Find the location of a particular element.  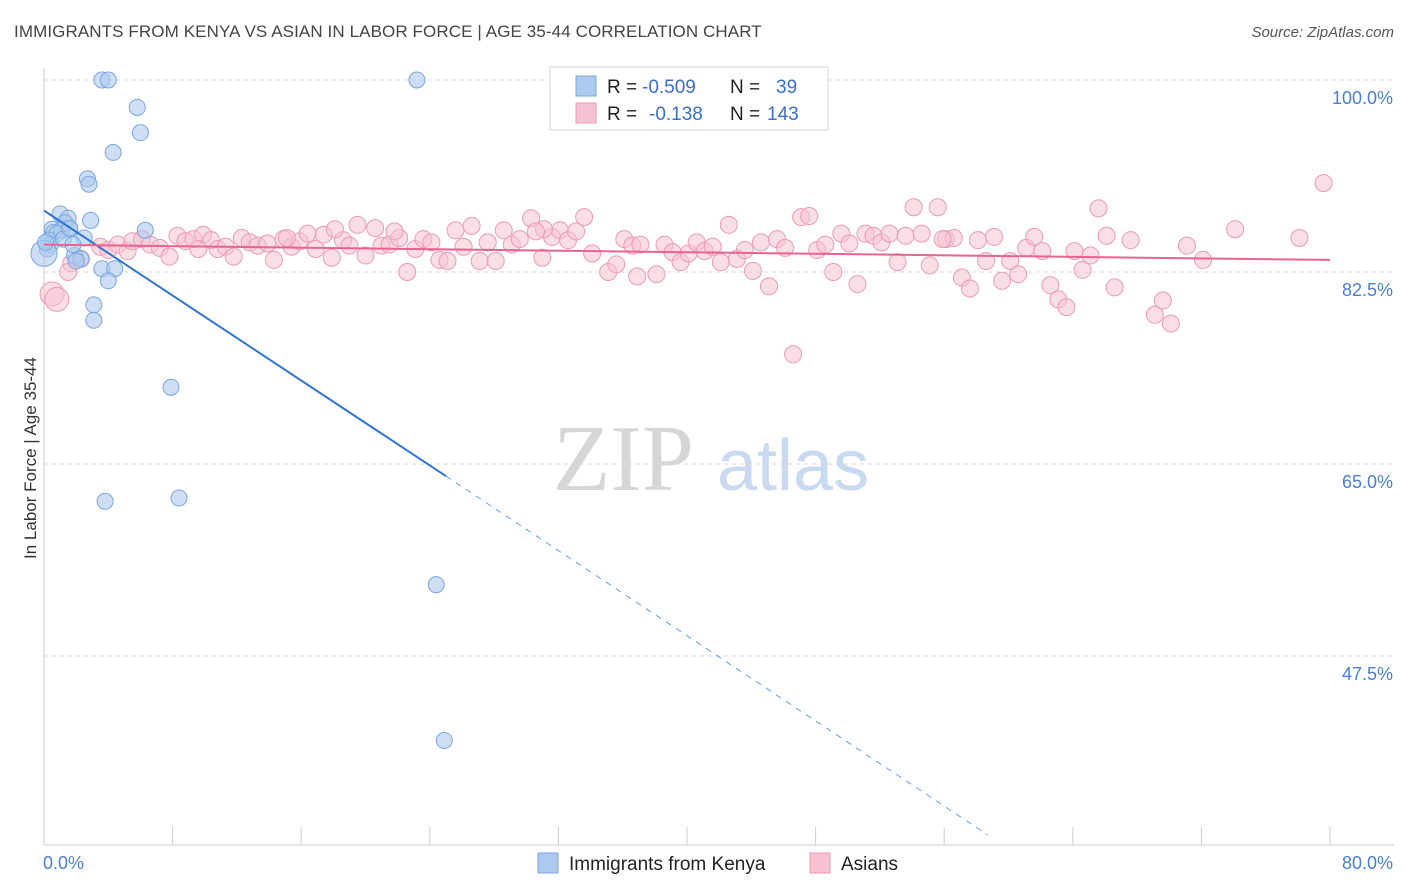

legend-n-label-1: N = is located at coordinates (745, 87).